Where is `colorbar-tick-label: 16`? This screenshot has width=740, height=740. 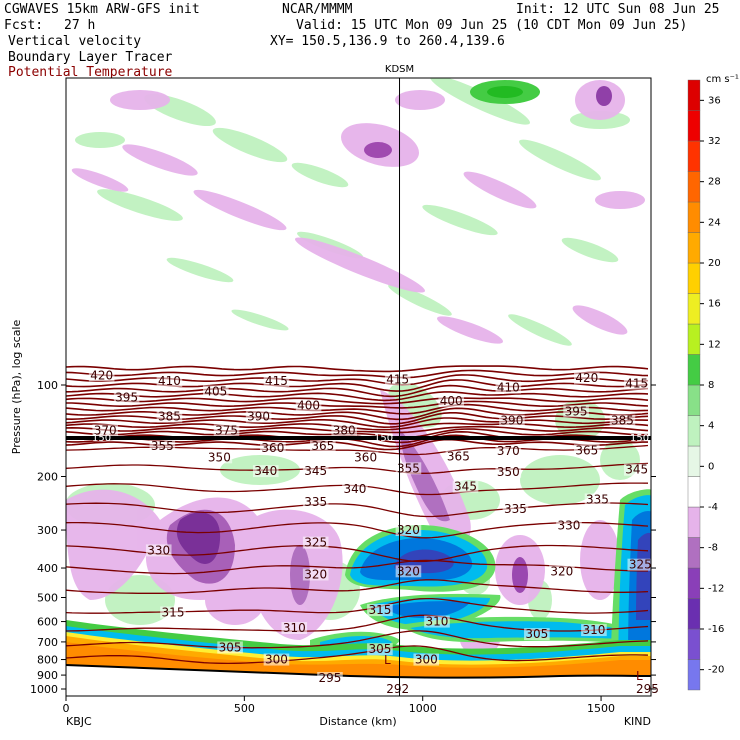
colorbar-tick-label: 16 is located at coordinates (714, 304).